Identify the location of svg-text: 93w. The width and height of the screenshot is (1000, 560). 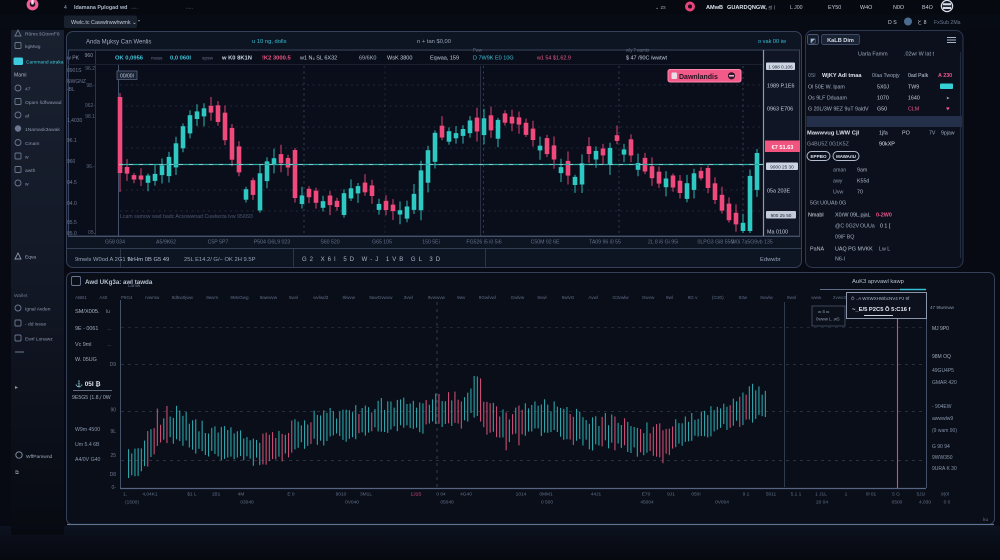
(743, 297).